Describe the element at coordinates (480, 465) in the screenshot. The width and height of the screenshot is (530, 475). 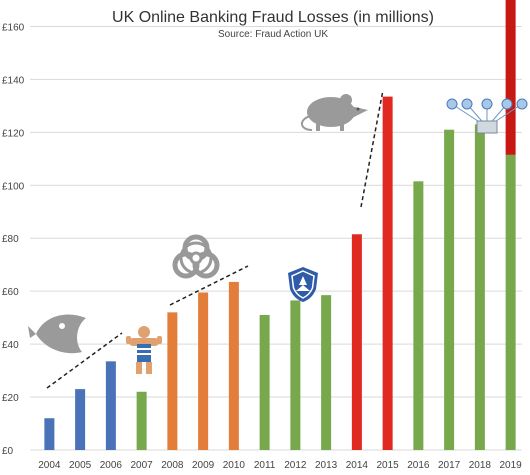
I see `x-tick-label: 2018` at that location.